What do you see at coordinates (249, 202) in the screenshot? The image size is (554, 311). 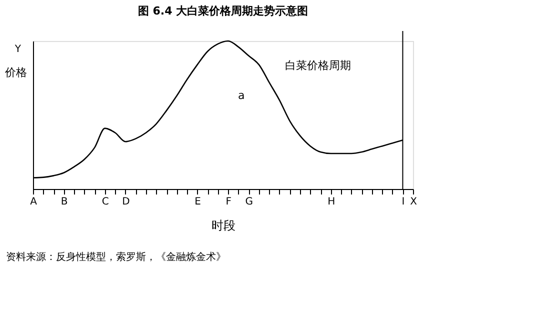 I see `x-tick-label: G` at bounding box center [249, 202].